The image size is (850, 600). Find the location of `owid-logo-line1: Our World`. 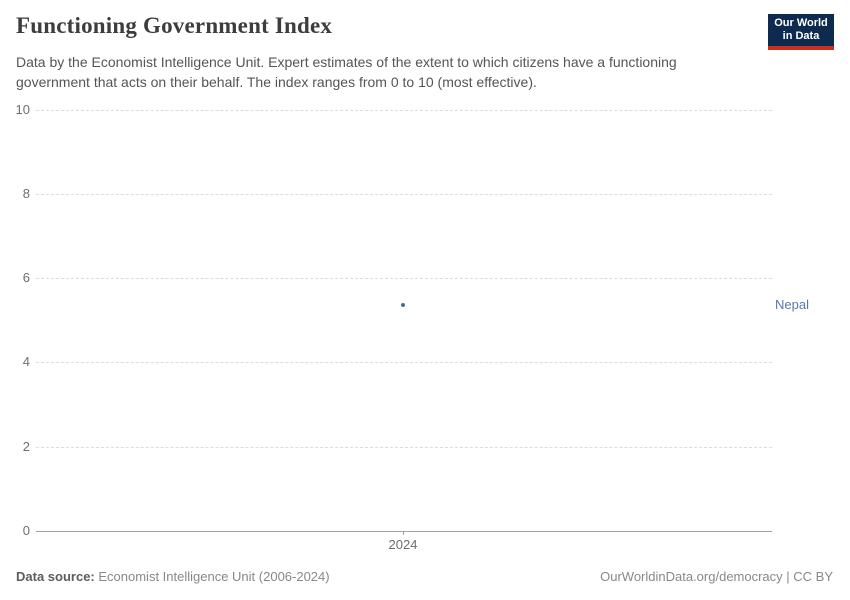

owid-logo-line1: Our World is located at coordinates (801, 23).